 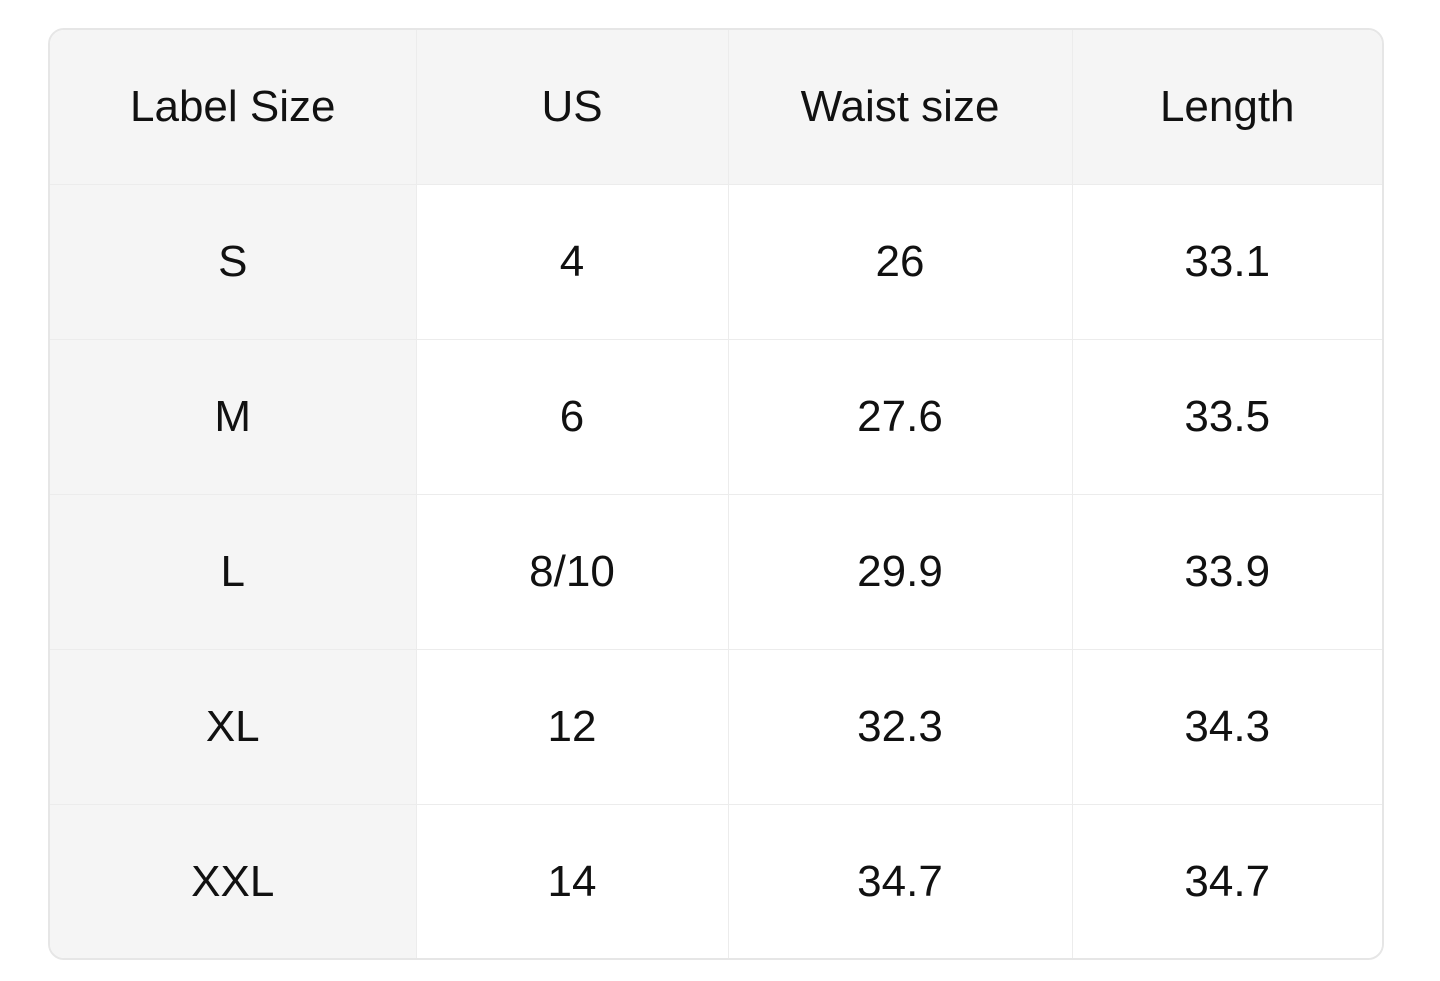 I want to click on cell-waist-size: 26, so click(x=900, y=262).